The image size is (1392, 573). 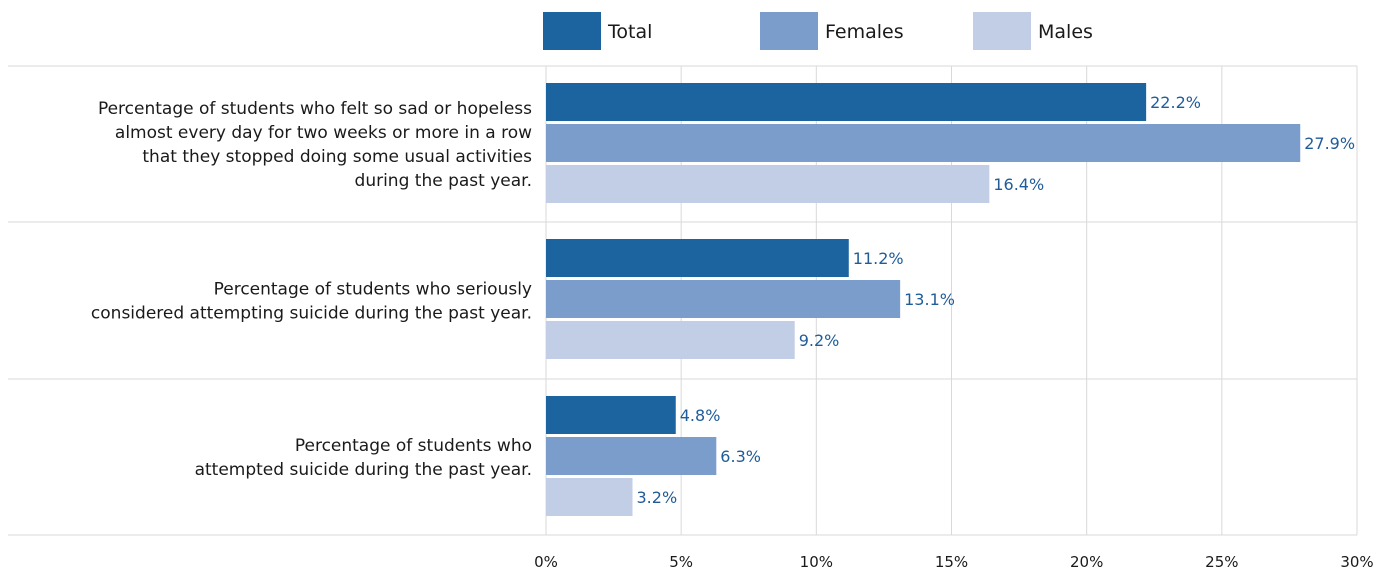 I want to click on legend-swatch-total, so click(x=572, y=31).